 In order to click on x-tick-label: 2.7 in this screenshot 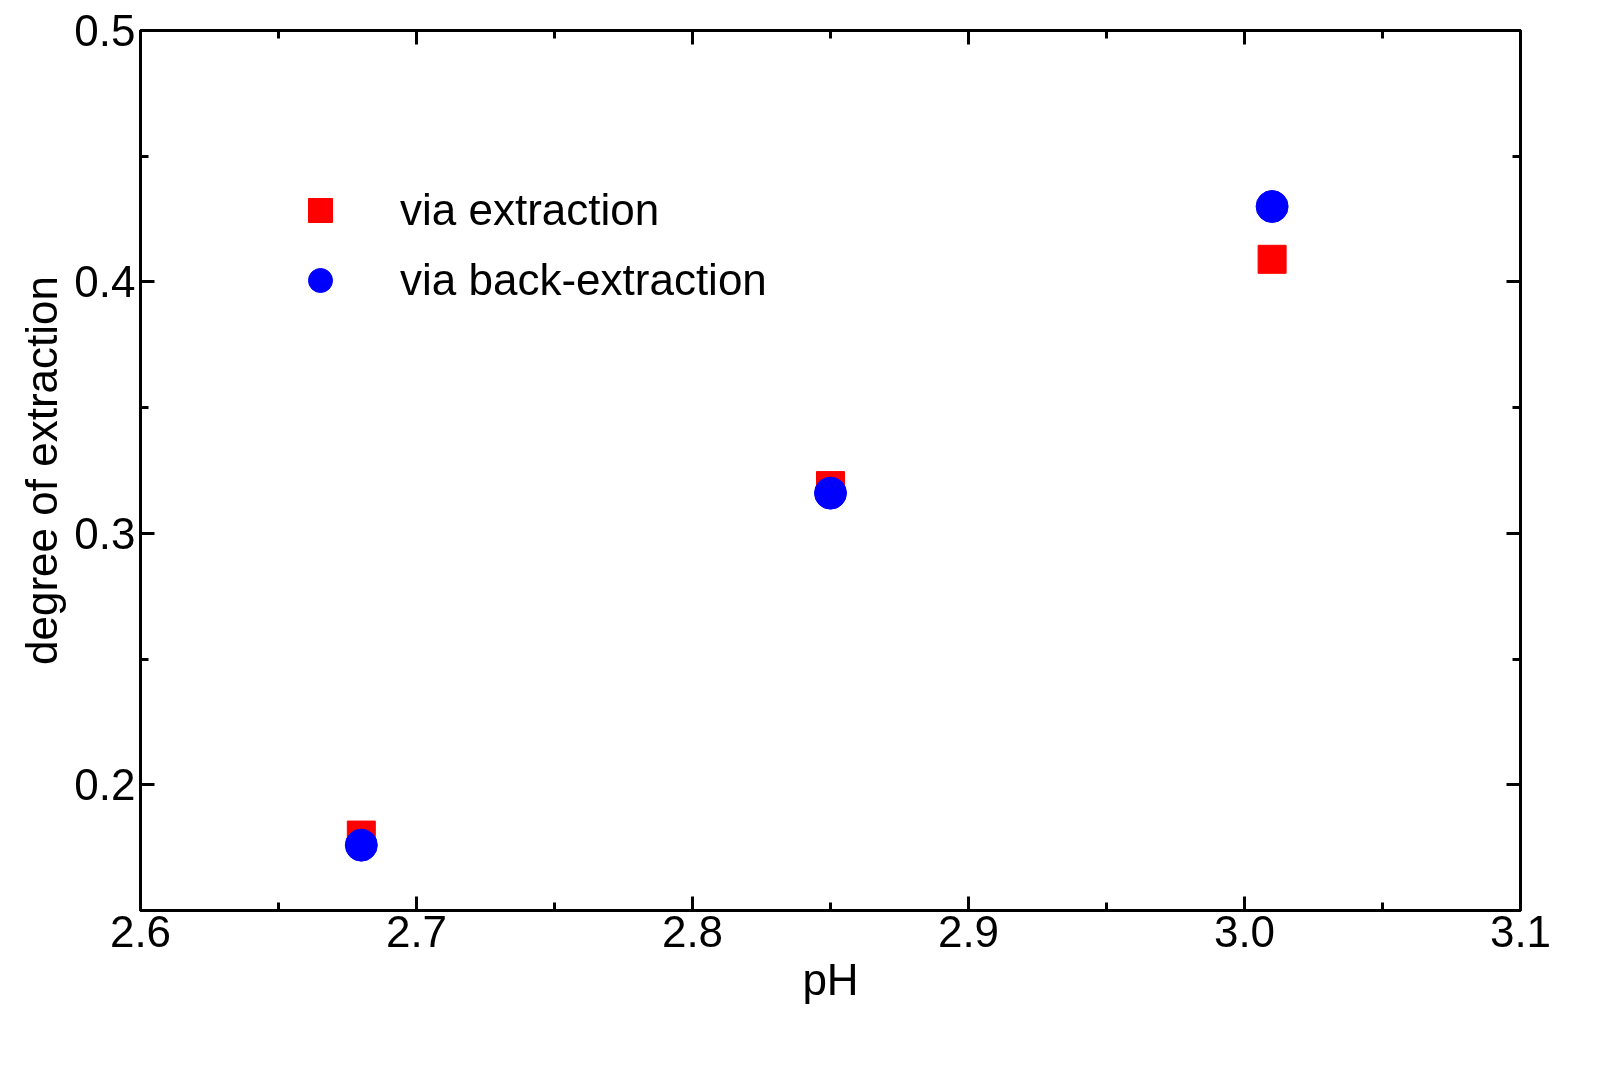, I will do `click(416, 931)`.